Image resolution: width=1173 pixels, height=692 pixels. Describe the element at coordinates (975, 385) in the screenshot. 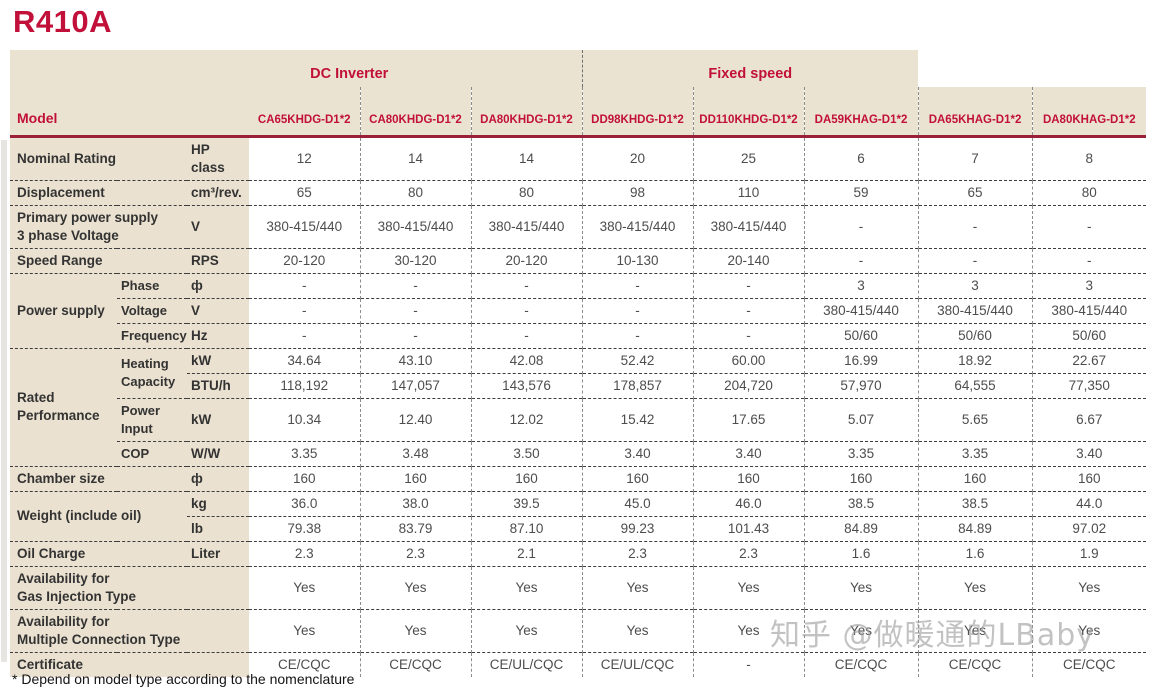

I see `value-heating-capacity-btu-col7: 64,555` at that location.